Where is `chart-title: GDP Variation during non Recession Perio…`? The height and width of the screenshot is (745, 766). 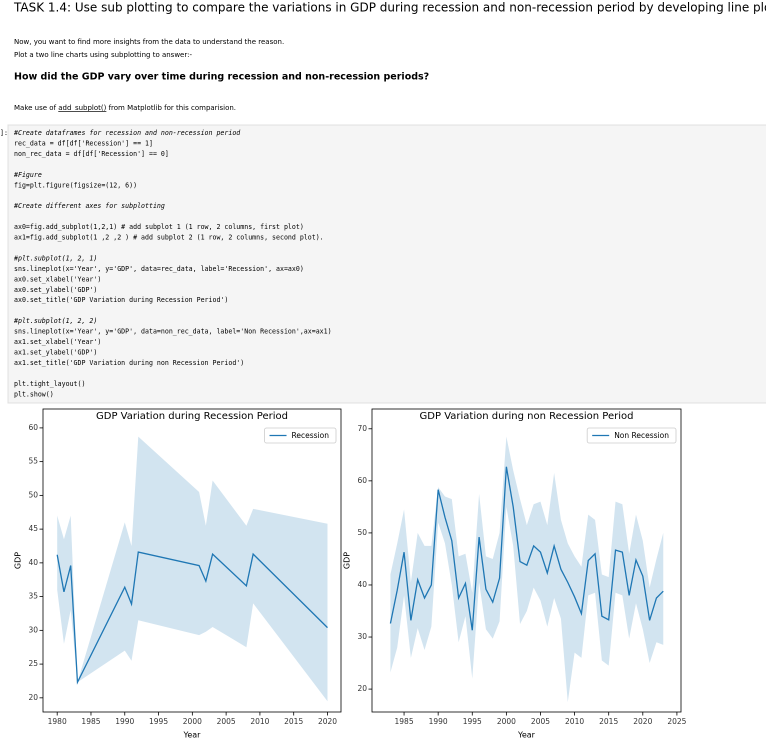
chart-title: GDP Variation during non Recession Perio… is located at coordinates (527, 416).